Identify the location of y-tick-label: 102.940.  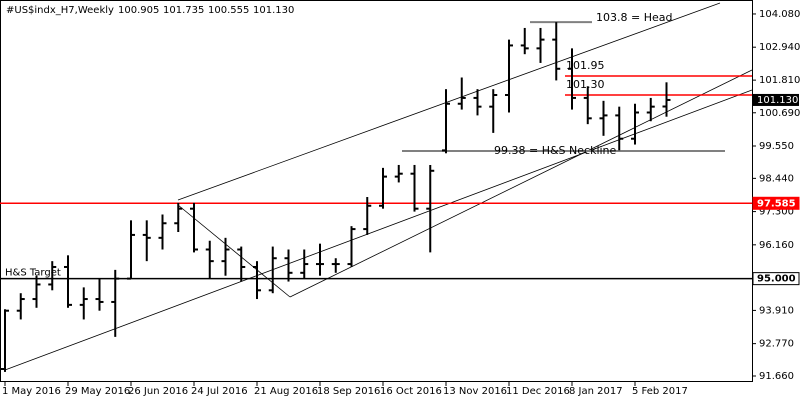
(779, 47).